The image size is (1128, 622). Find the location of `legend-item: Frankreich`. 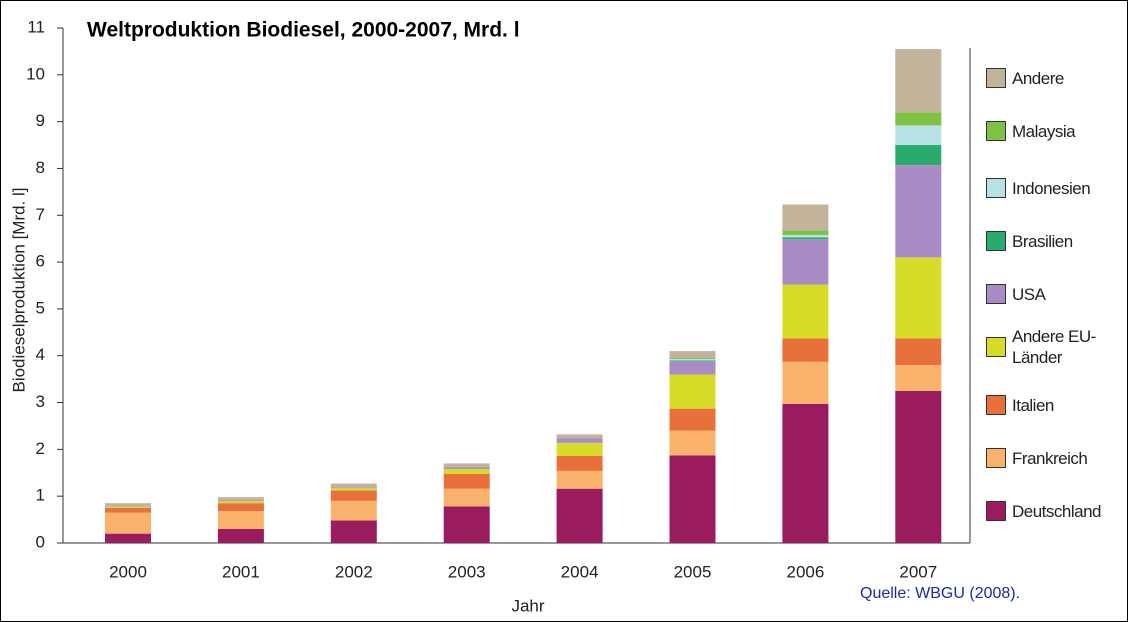

legend-item: Frankreich is located at coordinates (1057, 458).